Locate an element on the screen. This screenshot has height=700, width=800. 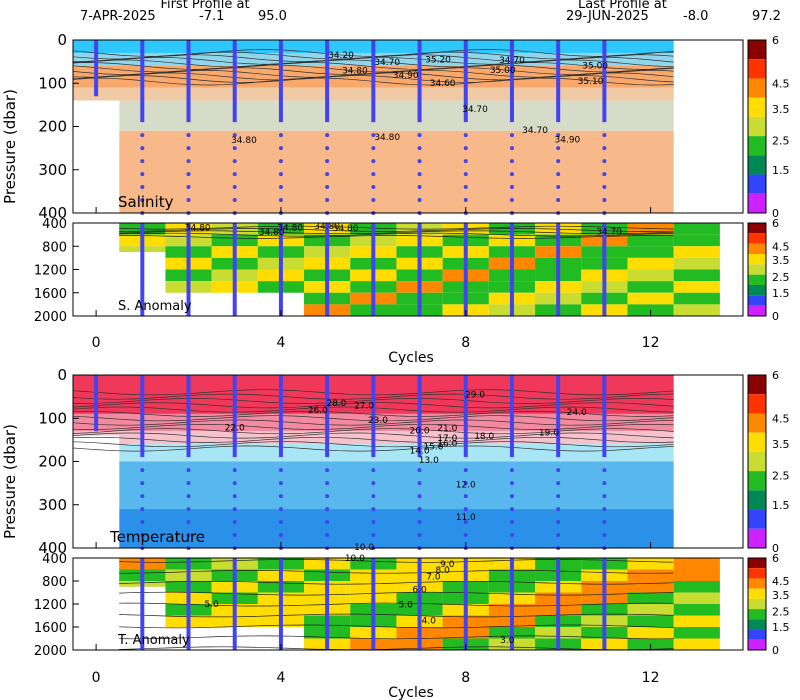
colorbar-tick-label: 1.5 is located at coordinates (781, 170).